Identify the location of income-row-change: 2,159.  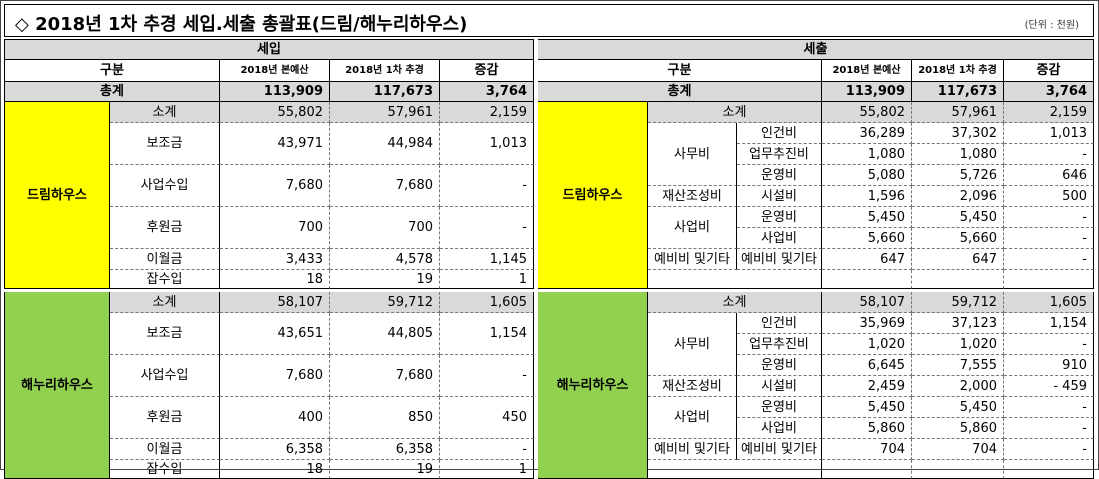
(487, 112).